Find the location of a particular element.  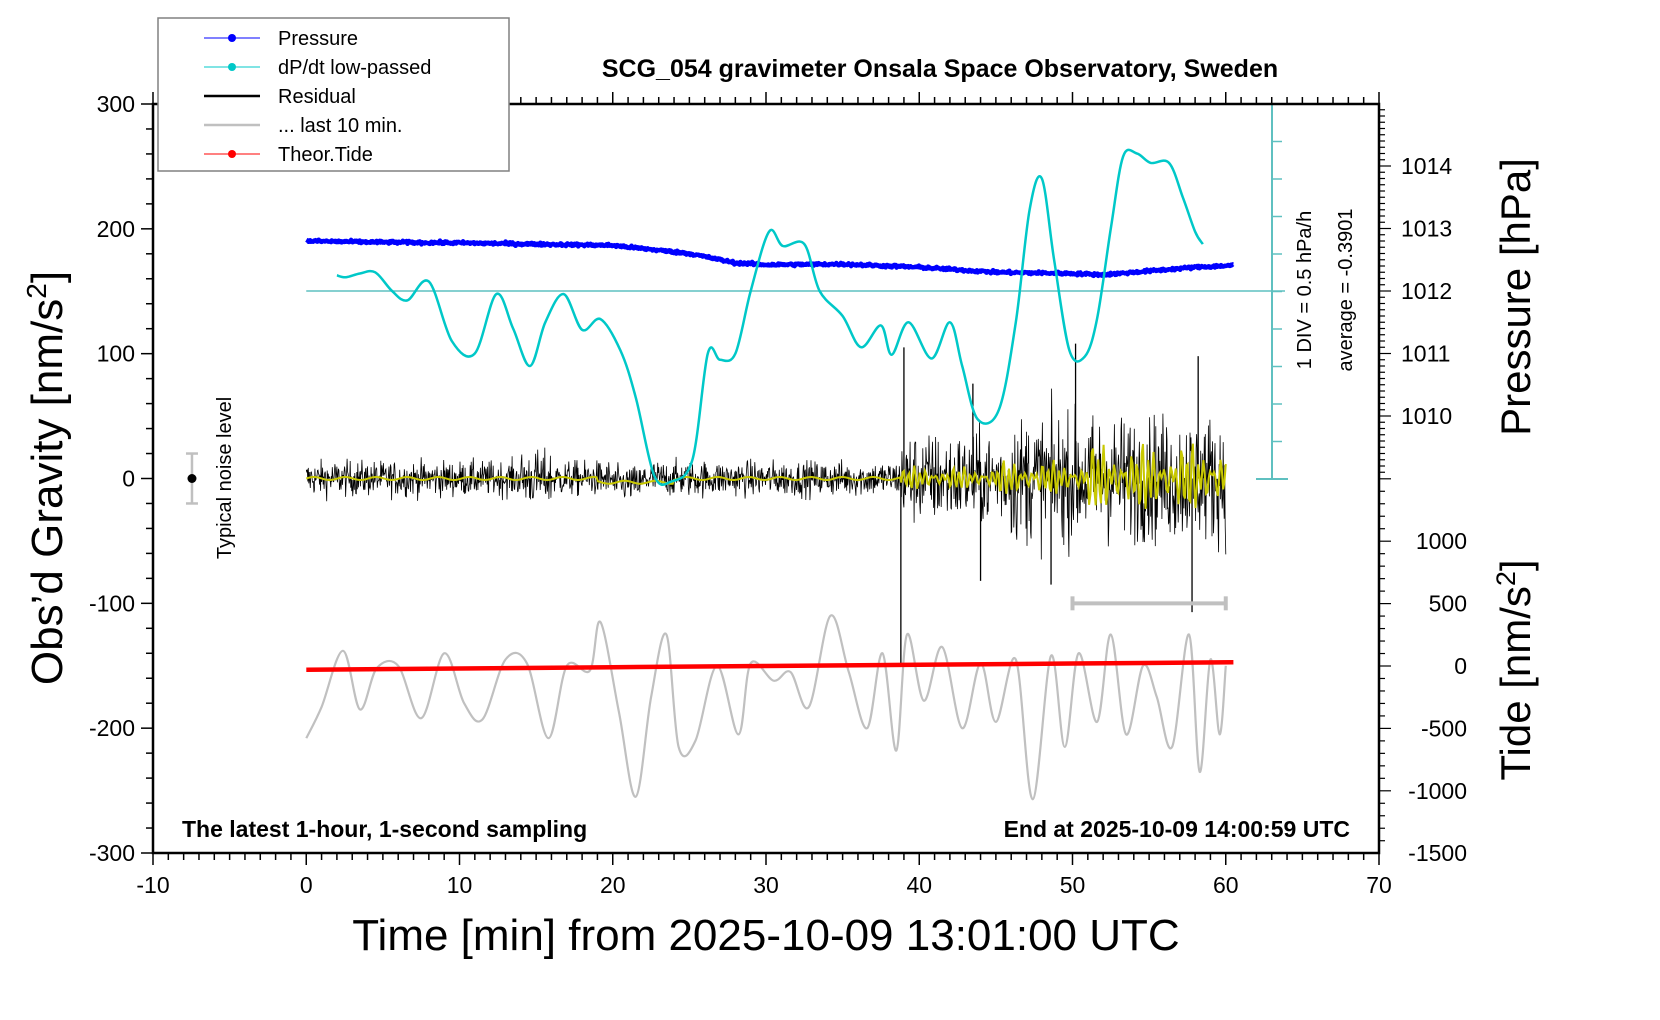

residual-smoothed-line is located at coordinates (766, 476).